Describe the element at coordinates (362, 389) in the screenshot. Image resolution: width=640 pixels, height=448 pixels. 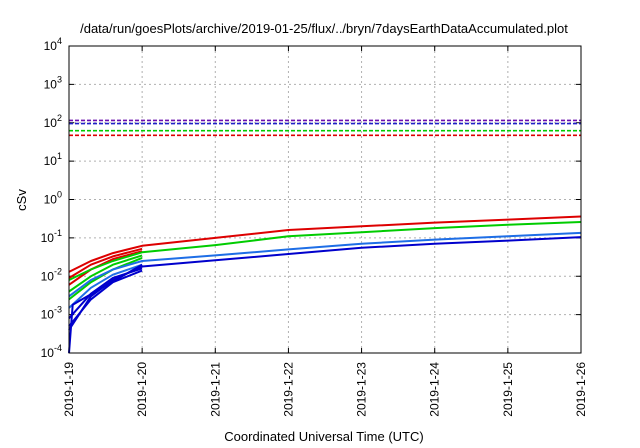
I see `x-tick-label: 2019-1-23` at that location.